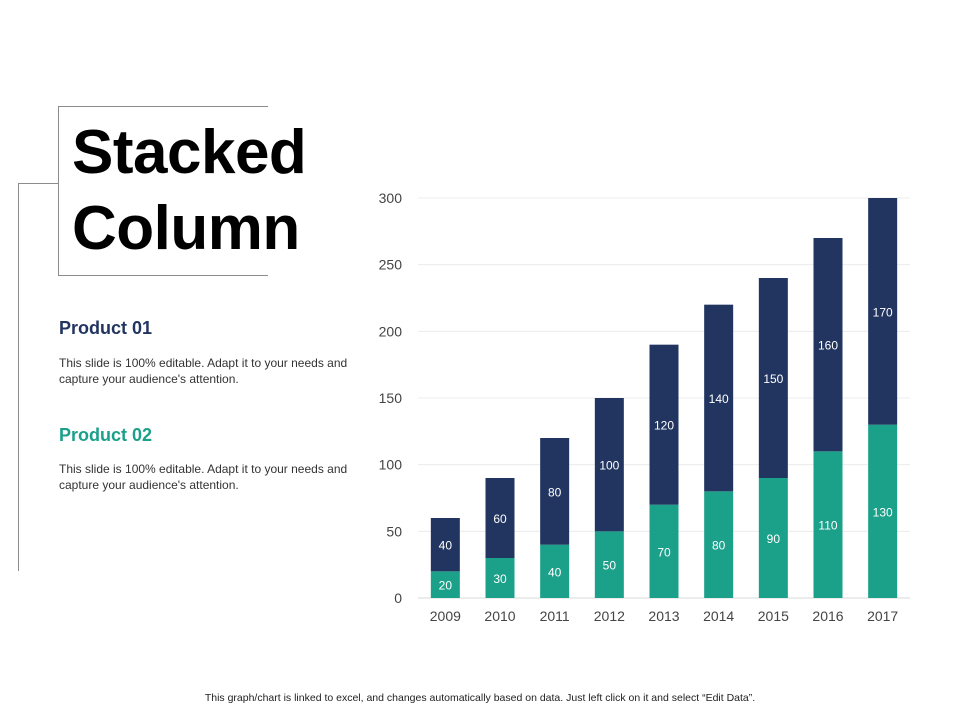  I want to click on x-tick-label-2009: 2009, so click(445, 616).